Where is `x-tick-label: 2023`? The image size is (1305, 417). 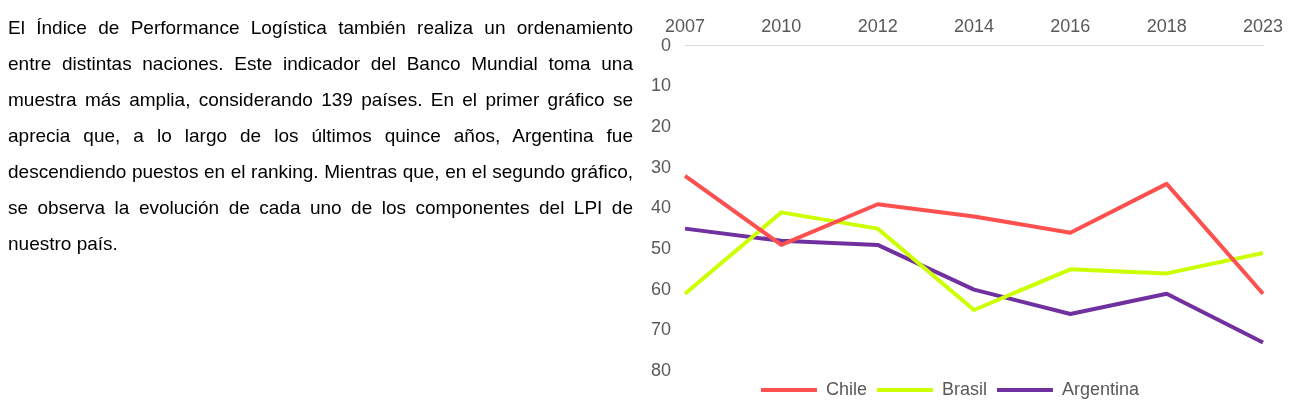
x-tick-label: 2023 is located at coordinates (1263, 25).